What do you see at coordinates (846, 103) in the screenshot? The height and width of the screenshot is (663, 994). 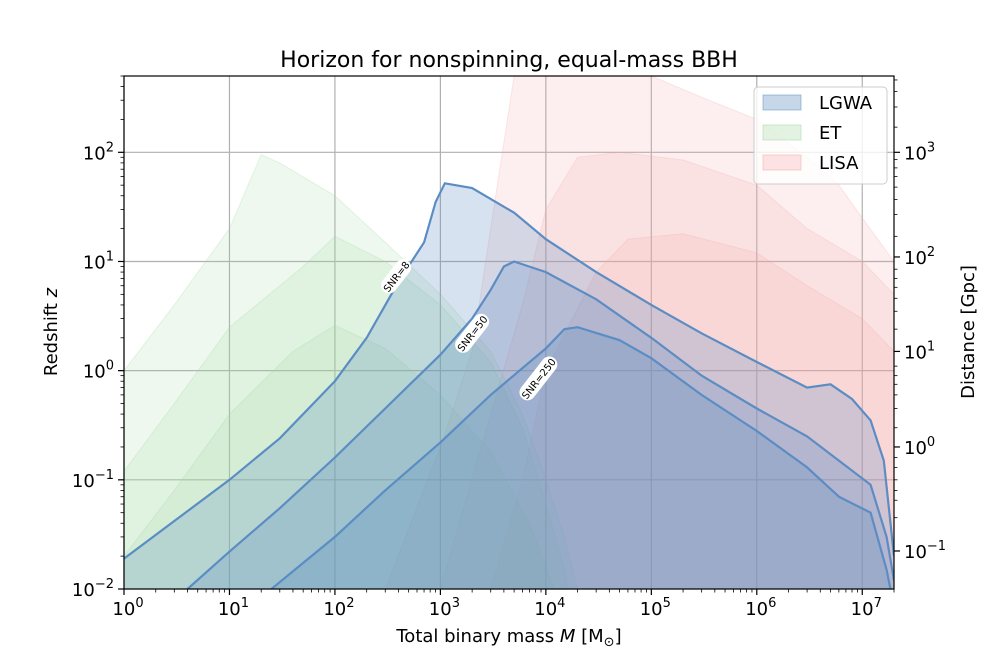 I see `legend-label-lgwa: LGWA` at bounding box center [846, 103].